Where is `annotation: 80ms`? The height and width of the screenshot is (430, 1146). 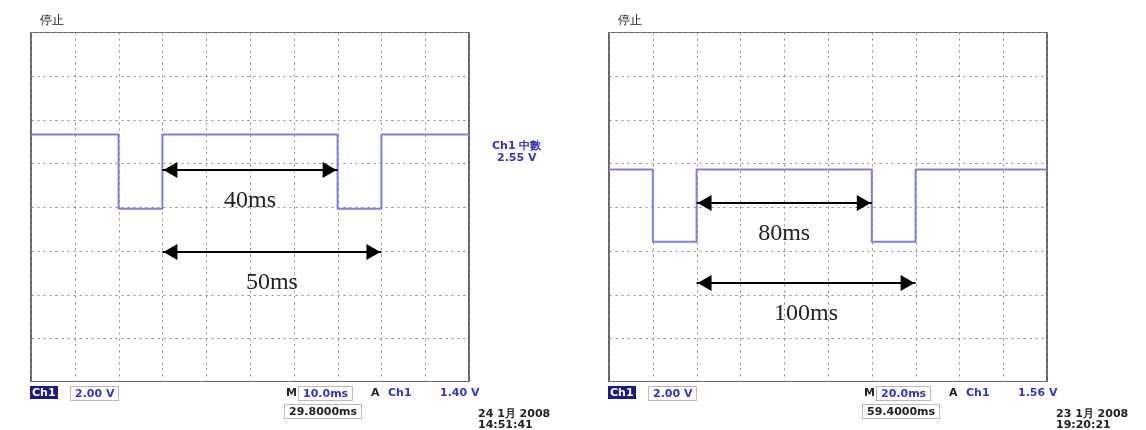
annotation: 80ms is located at coordinates (784, 232).